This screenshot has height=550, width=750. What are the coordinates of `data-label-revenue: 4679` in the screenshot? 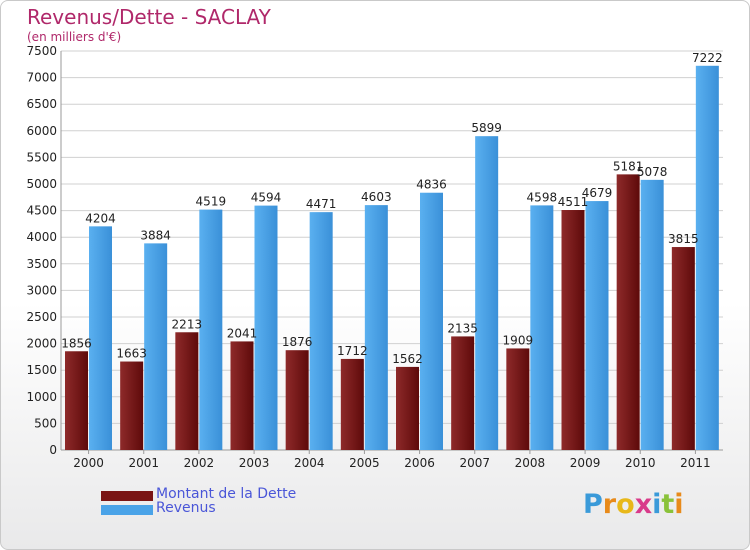 It's located at (597, 193).